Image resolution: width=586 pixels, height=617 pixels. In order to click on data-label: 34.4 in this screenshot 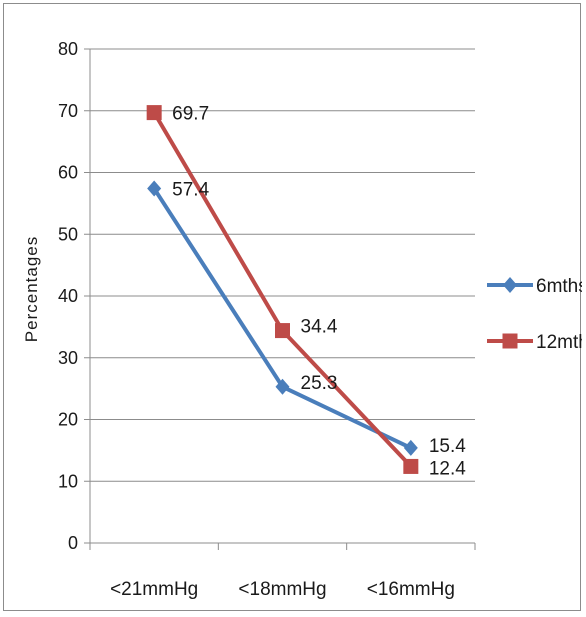, I will do `click(319, 327)`.